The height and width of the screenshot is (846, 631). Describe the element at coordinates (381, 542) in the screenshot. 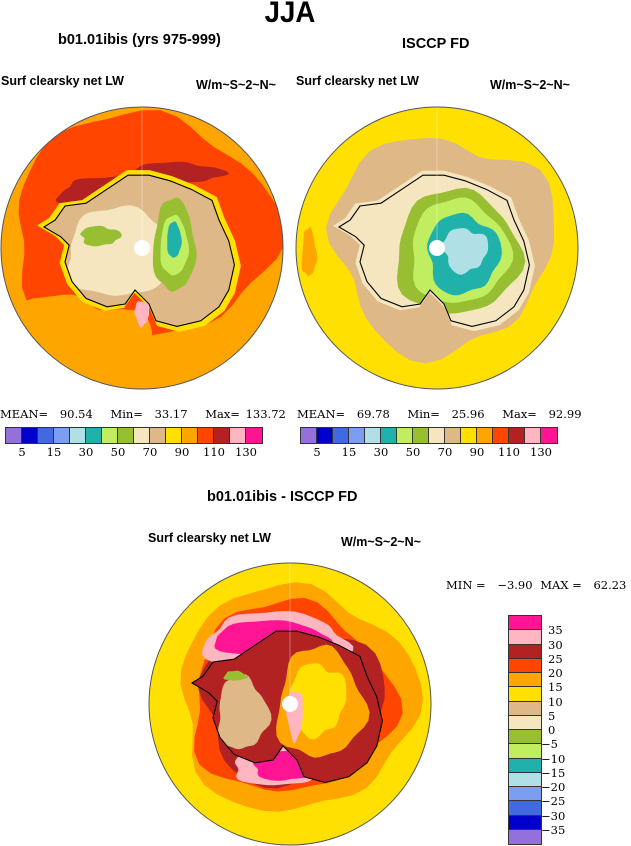

I see `panel-3-units: W/m~S~2~N~` at that location.